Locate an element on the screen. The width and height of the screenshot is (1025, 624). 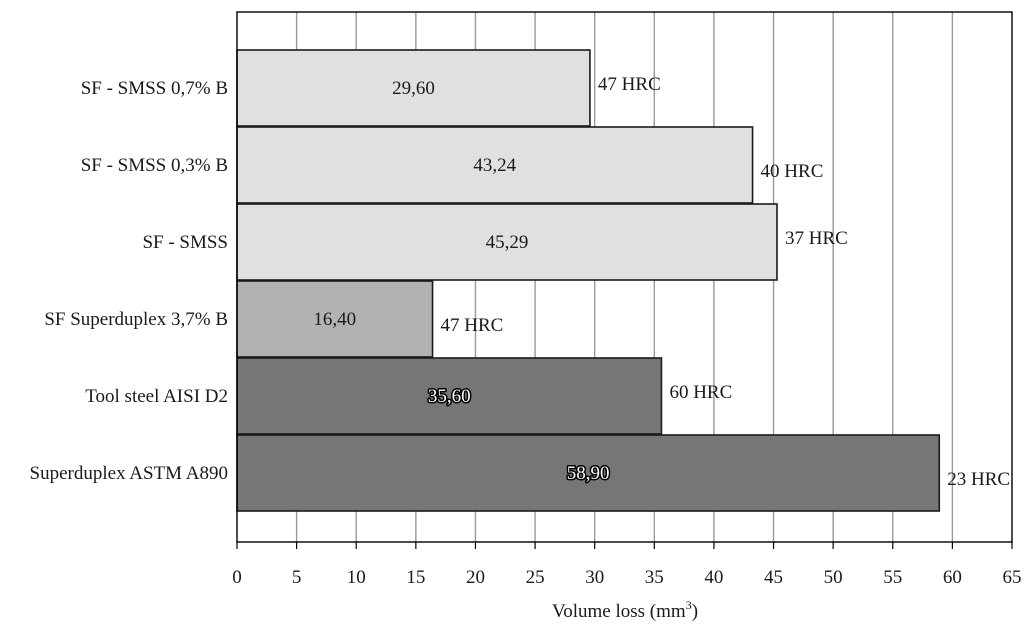
x-axis-title: Volume loss (mm3) is located at coordinates (625, 610).